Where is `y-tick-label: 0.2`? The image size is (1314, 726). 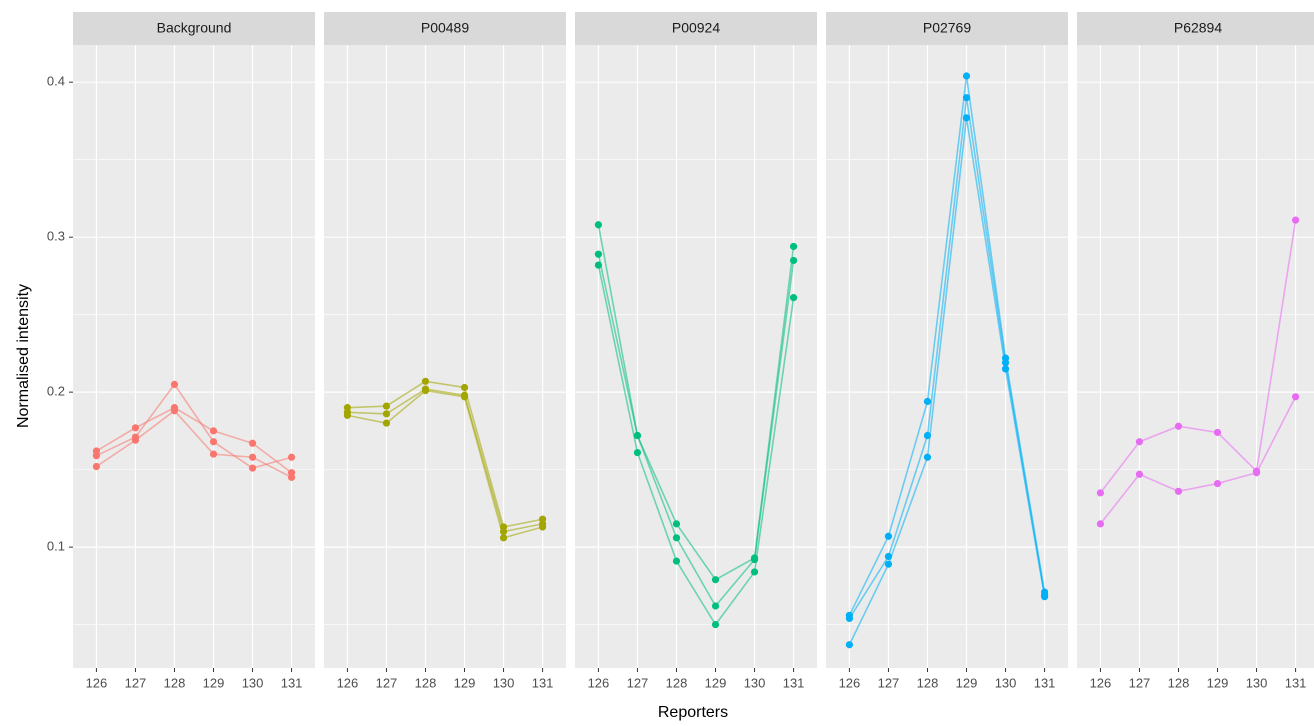 y-tick-label: 0.2 is located at coordinates (56, 391).